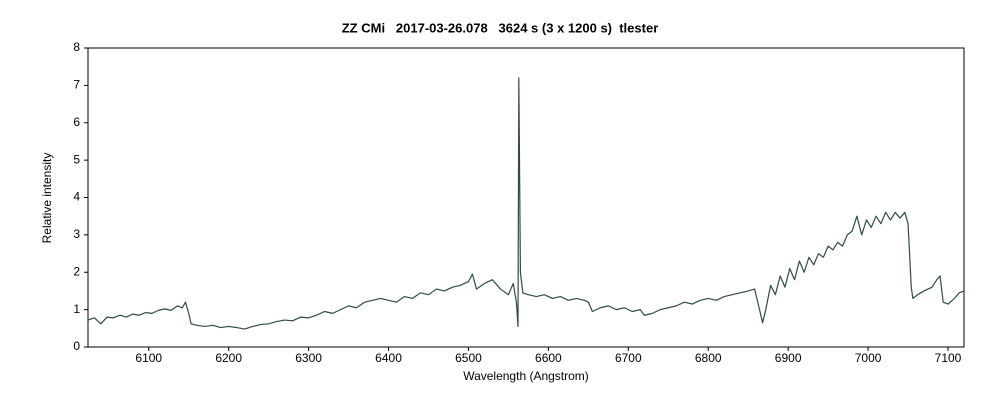 The width and height of the screenshot is (1000, 400). Describe the element at coordinates (76, 271) in the screenshot. I see `y-tick-label: 2` at that location.